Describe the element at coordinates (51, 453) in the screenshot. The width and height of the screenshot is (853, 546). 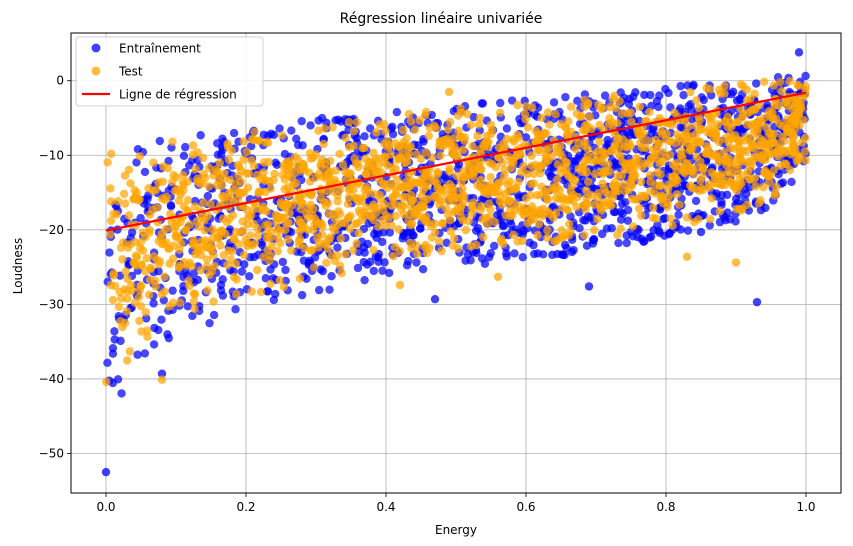
I see `y-tick-label: −50` at that location.